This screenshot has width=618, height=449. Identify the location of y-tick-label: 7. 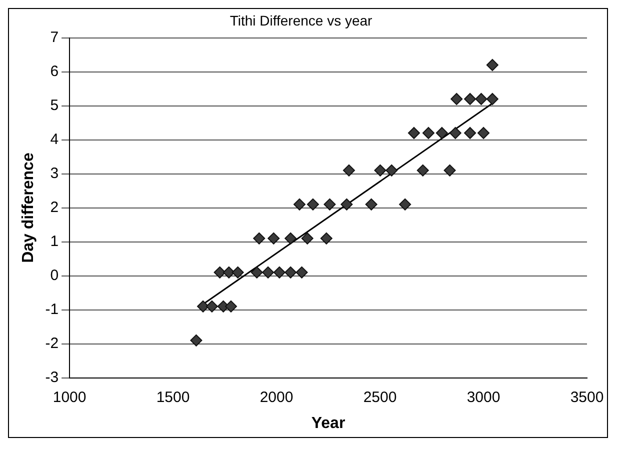
(54, 37).